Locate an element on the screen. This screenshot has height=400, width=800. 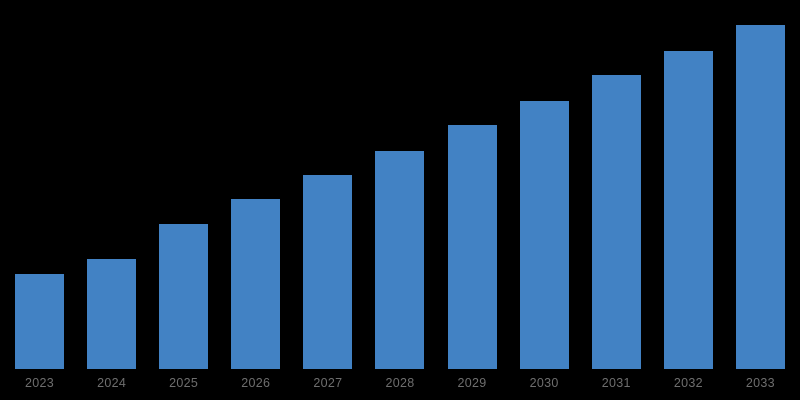
bar-2033 is located at coordinates (760, 196).